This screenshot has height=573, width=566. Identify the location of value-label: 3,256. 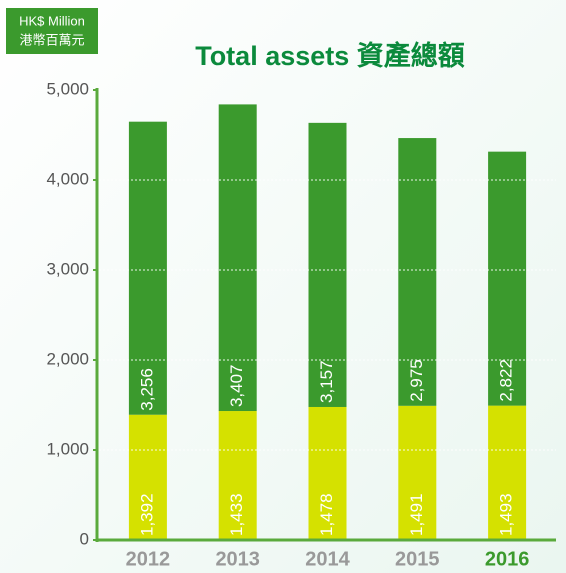
(146, 389).